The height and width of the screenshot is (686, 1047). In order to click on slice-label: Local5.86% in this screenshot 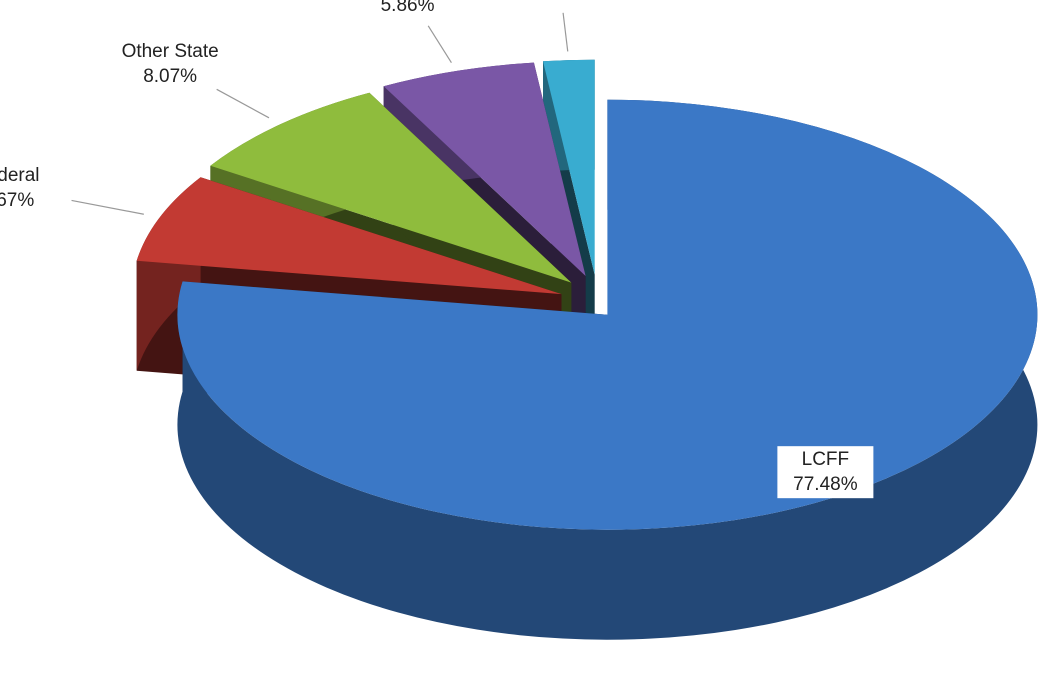, I will do `click(416, 32)`.